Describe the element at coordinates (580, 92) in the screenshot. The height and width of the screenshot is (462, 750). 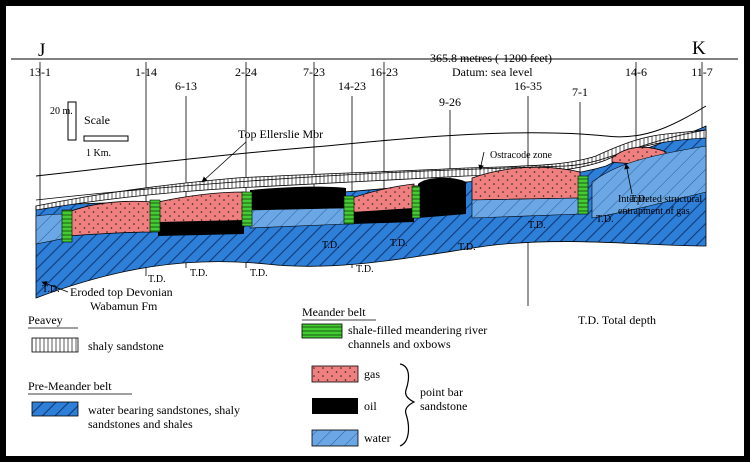
I see `well-label: 7-1` at that location.